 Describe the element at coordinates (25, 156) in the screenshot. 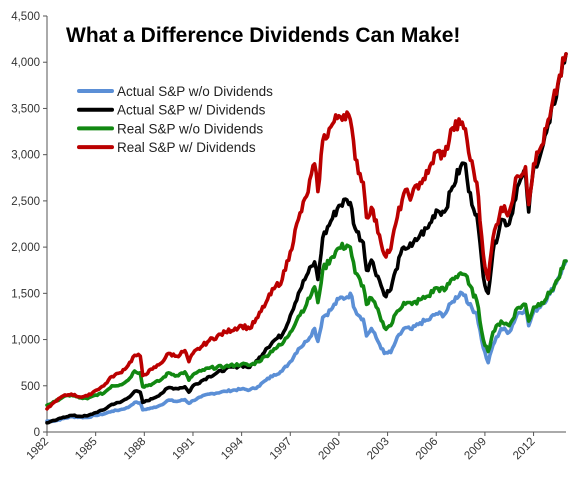

I see `y-tick-label: 3,000` at that location.